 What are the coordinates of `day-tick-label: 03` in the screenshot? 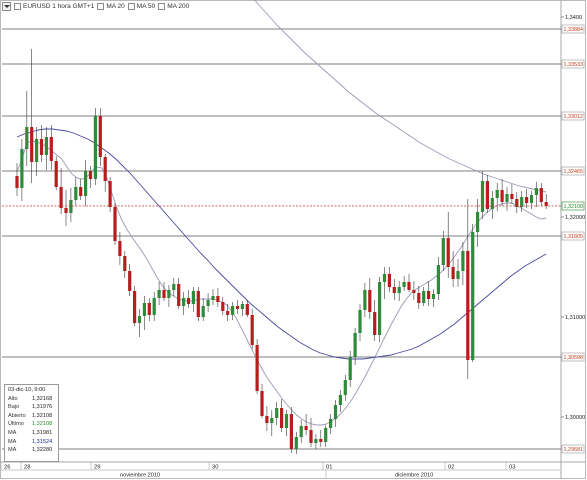 It's located at (512, 468).